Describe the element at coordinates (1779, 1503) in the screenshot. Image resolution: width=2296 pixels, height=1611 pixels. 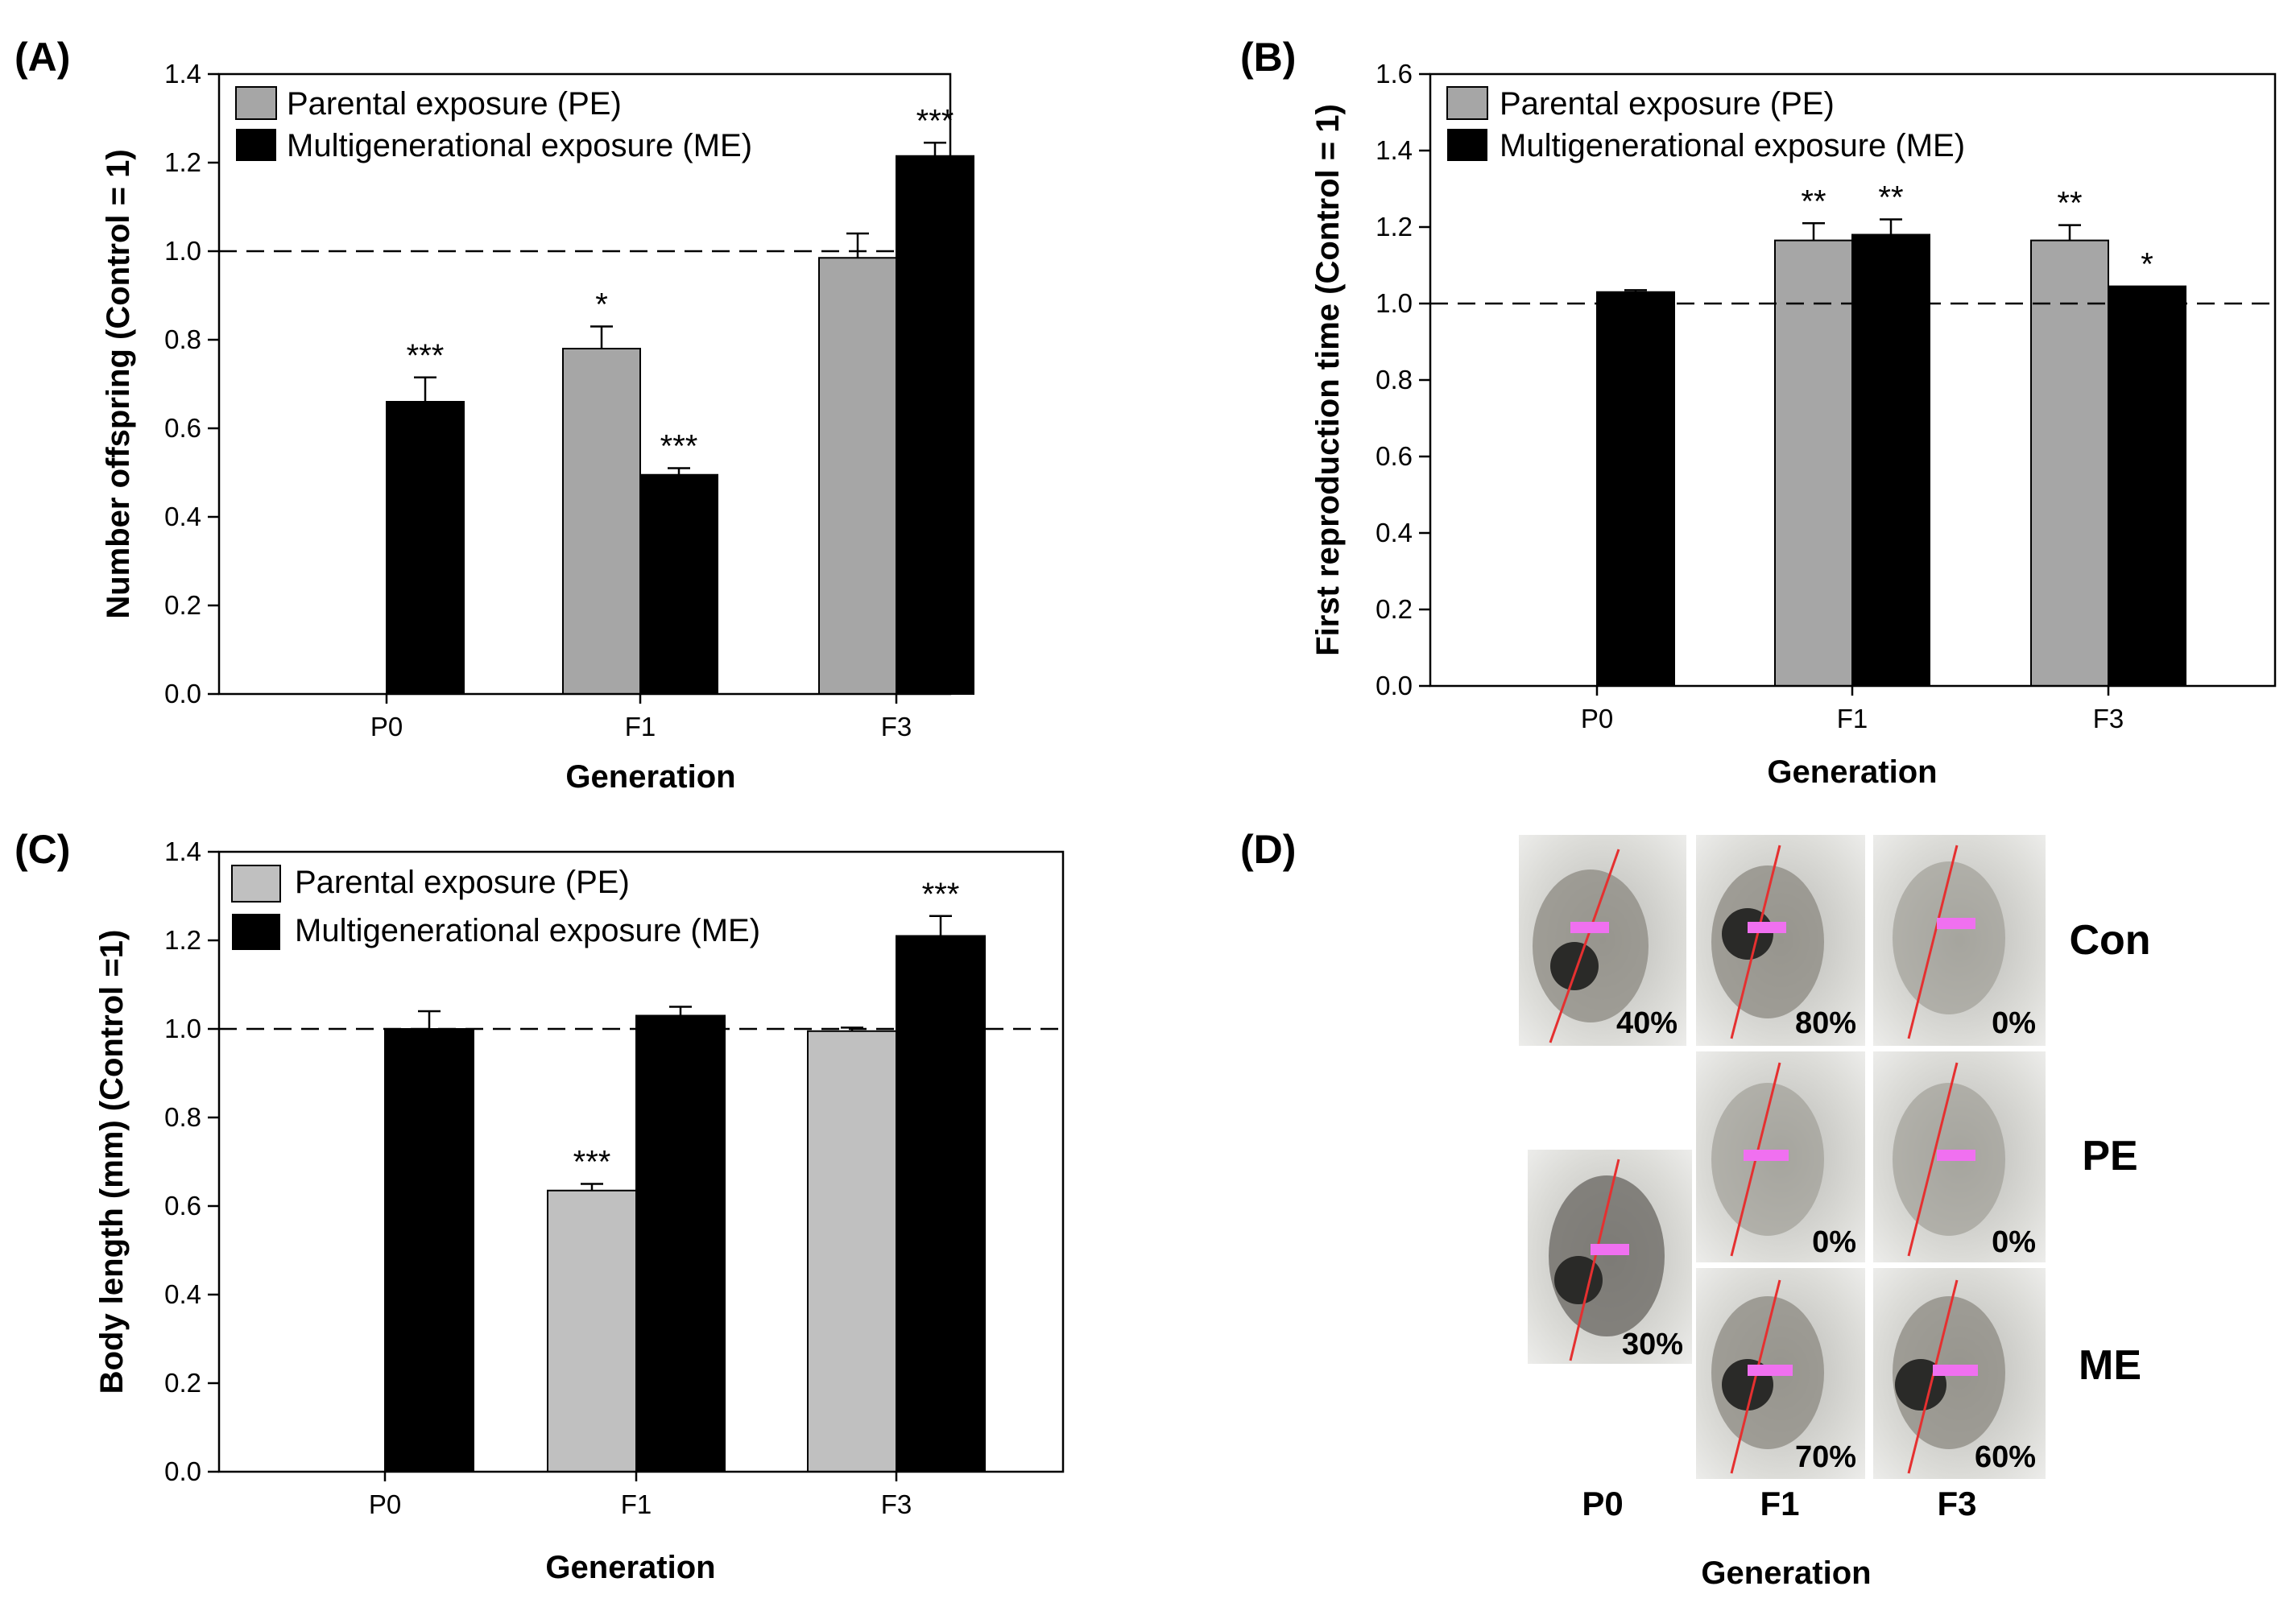
I see `col-label-f1: F1` at that location.